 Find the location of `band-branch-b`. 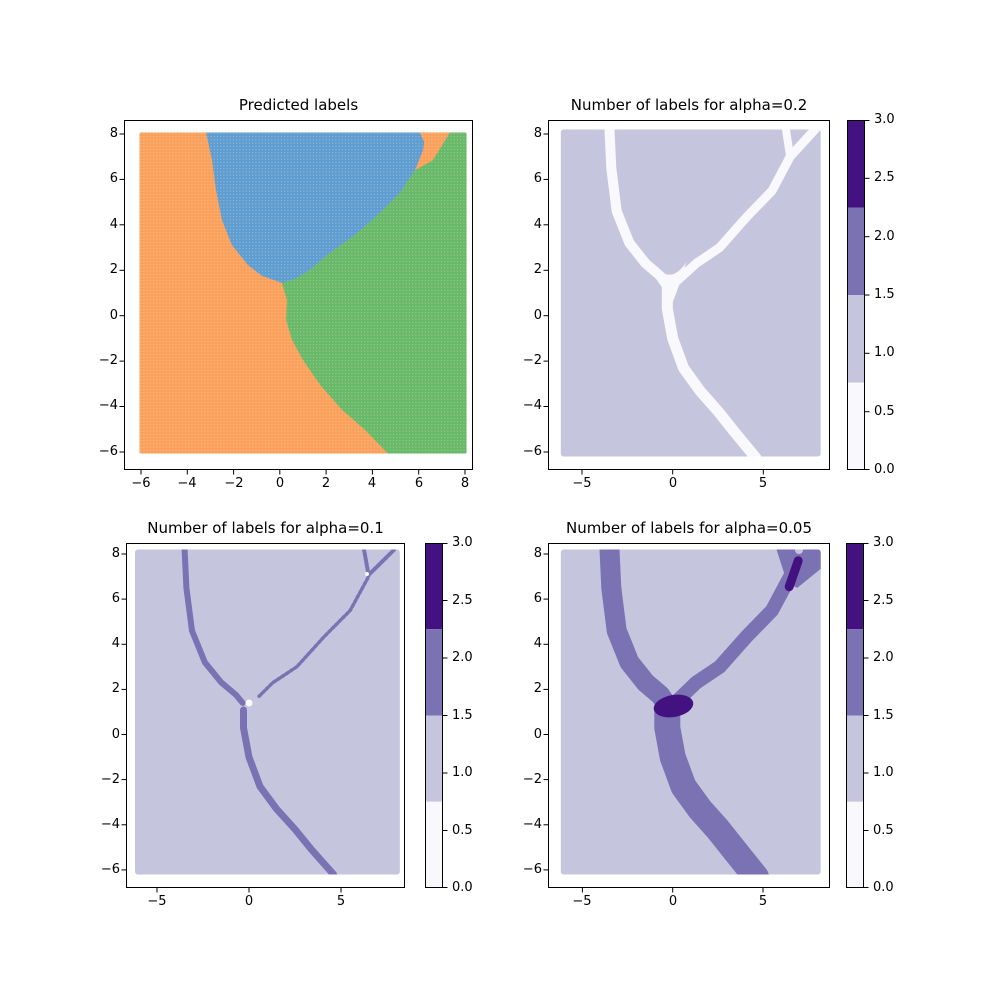

band-branch-b is located at coordinates (733, 639).